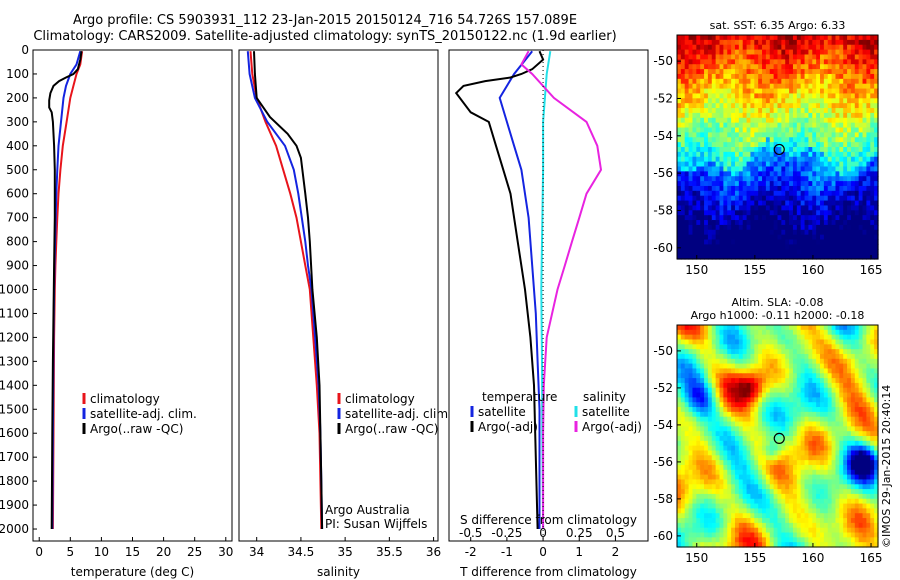 Image resolution: width=900 pixels, height=580 pixels. I want to click on x-tick-label: 34, so click(256, 552).